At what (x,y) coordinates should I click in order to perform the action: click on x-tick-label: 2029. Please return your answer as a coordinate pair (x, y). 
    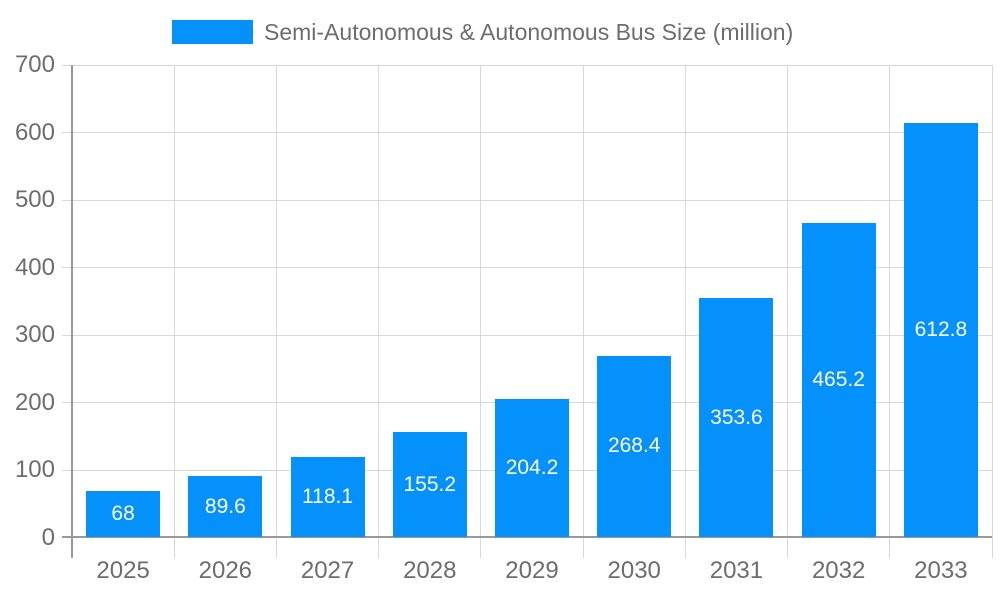
    Looking at the image, I should click on (532, 570).